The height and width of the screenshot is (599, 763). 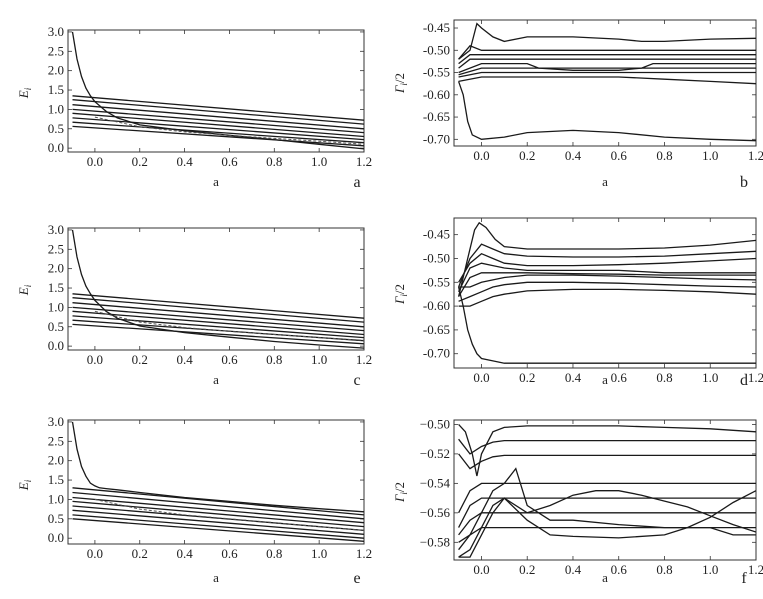 I want to click on series-line-G7, so click(x=607, y=534).